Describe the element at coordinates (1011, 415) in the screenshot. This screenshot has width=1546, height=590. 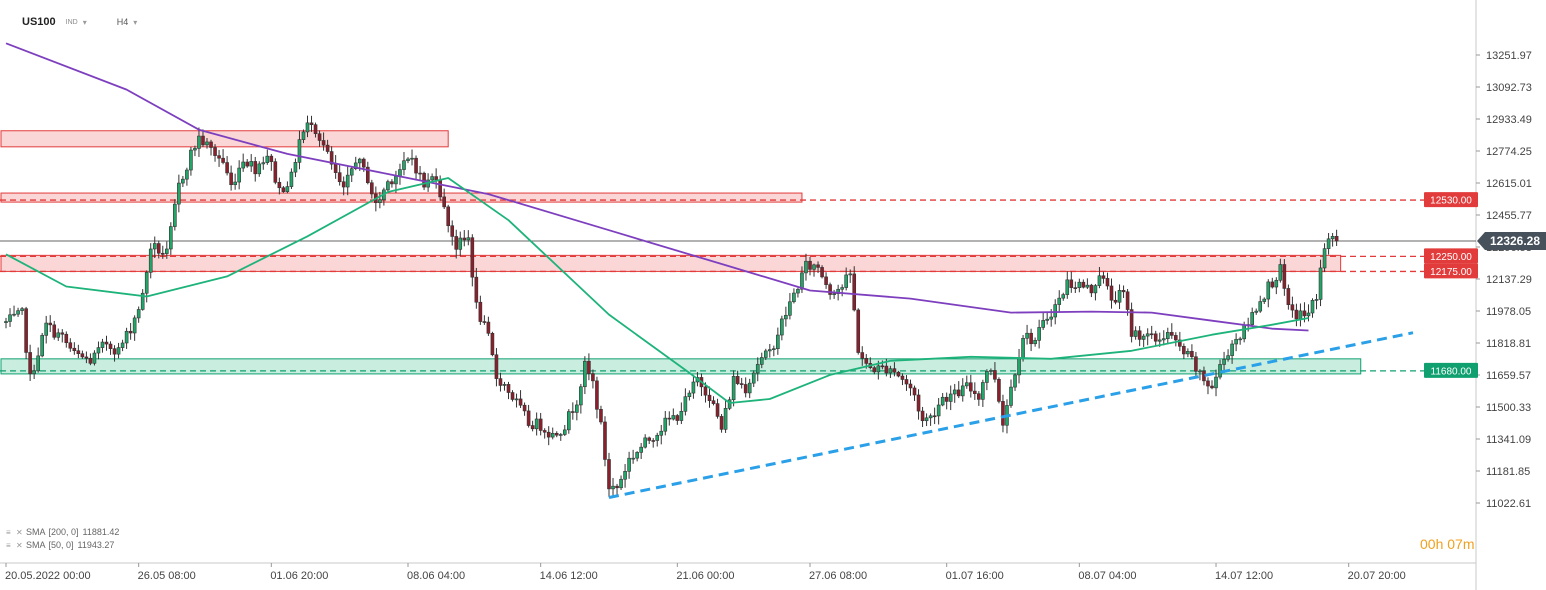
I see `trendline` at that location.